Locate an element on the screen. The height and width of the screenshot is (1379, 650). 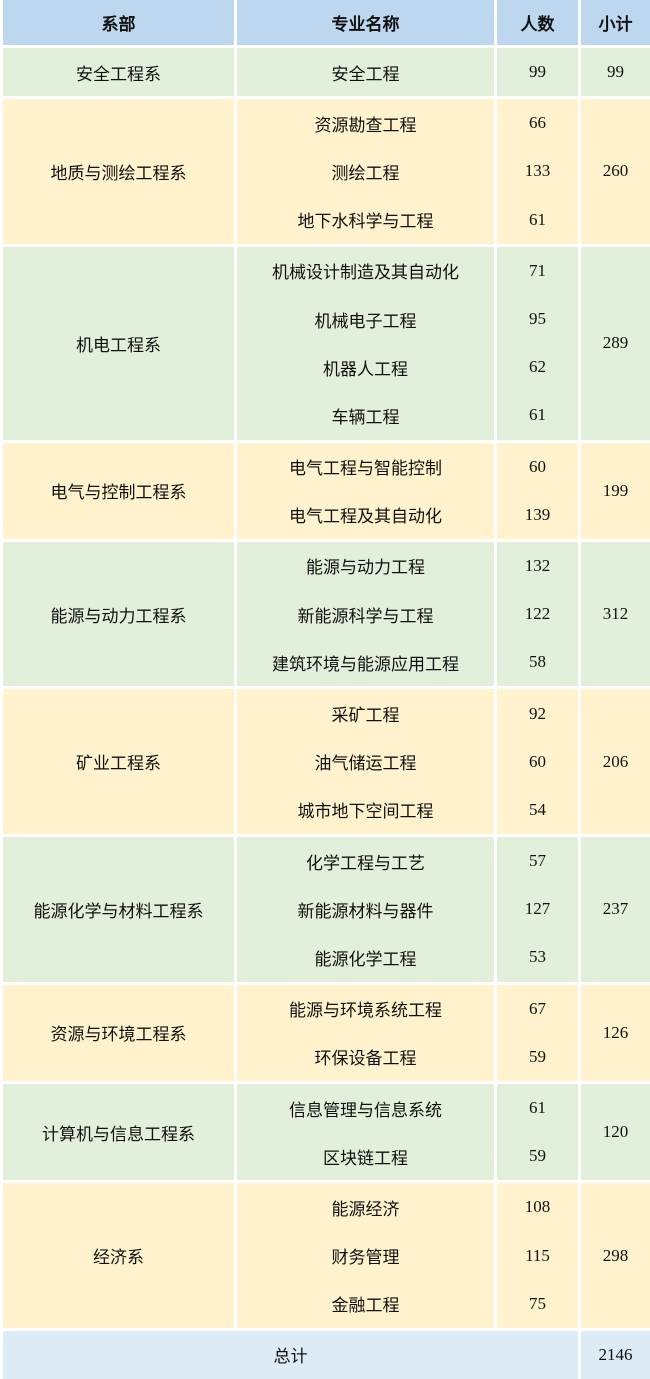
subtotal-cell: 312 is located at coordinates (615, 614).